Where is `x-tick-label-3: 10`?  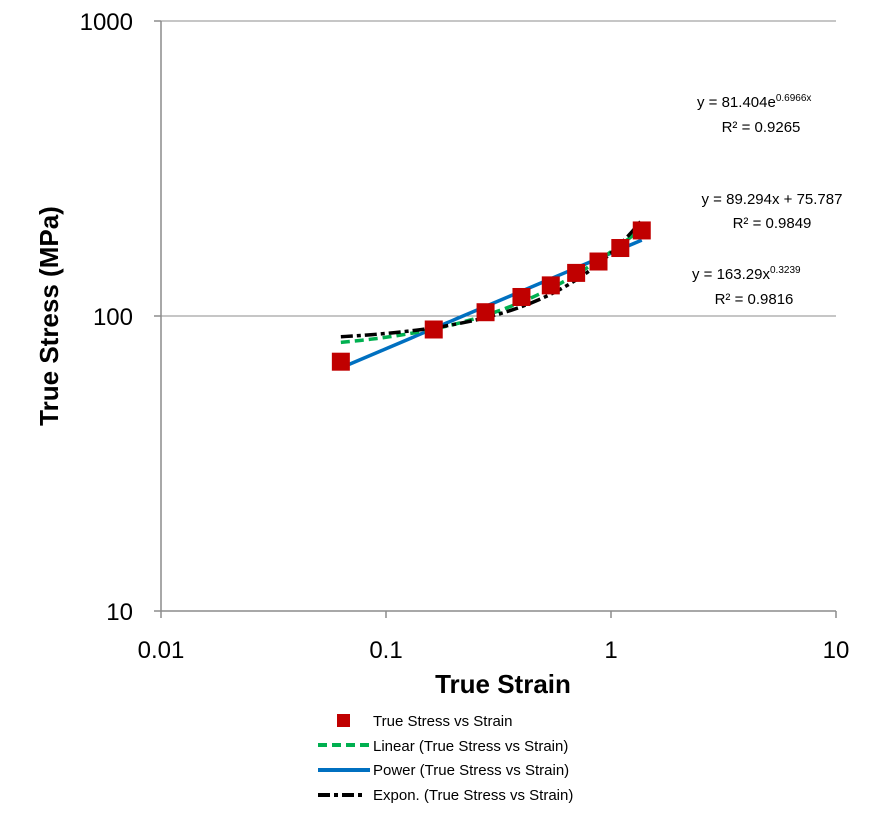
x-tick-label-3: 10 is located at coordinates (836, 650).